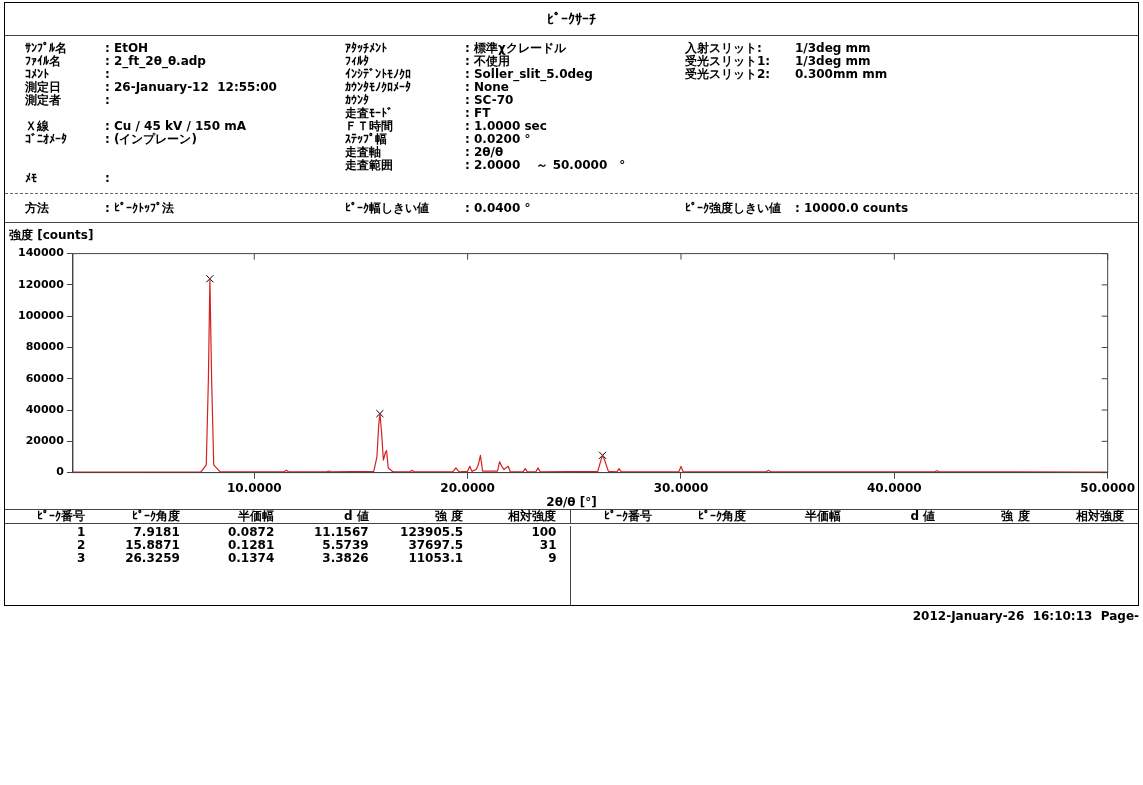  I want to click on x-tick-label: 10.0000, so click(254, 487).